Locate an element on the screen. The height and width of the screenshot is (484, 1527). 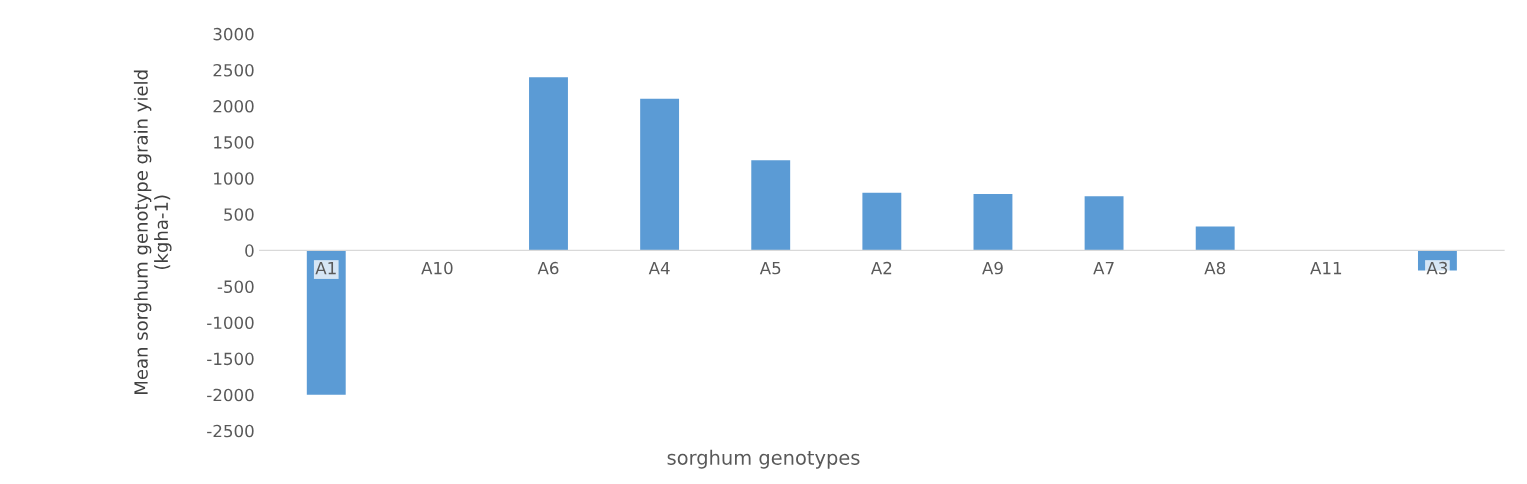
x-tick-label: A11 is located at coordinates (1326, 268).